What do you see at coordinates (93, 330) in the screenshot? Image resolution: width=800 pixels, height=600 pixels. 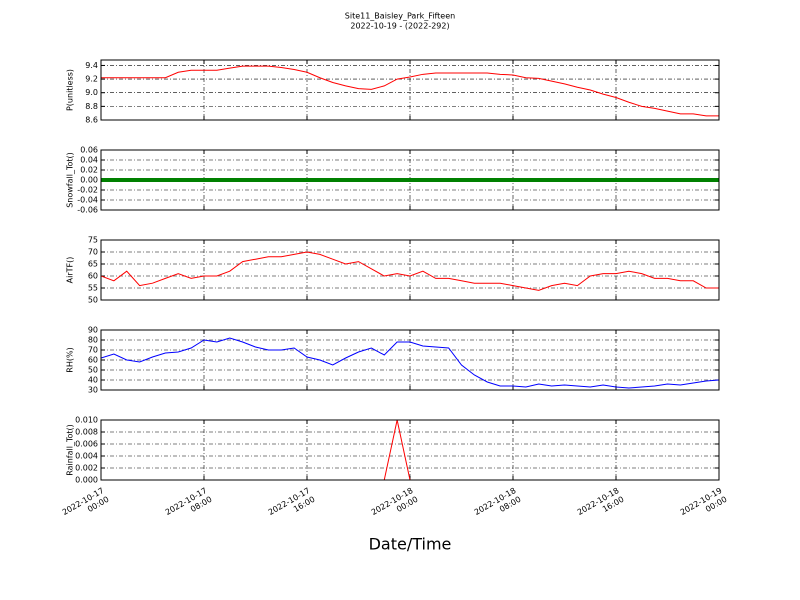 I see `y-tick-label: 90` at bounding box center [93, 330].